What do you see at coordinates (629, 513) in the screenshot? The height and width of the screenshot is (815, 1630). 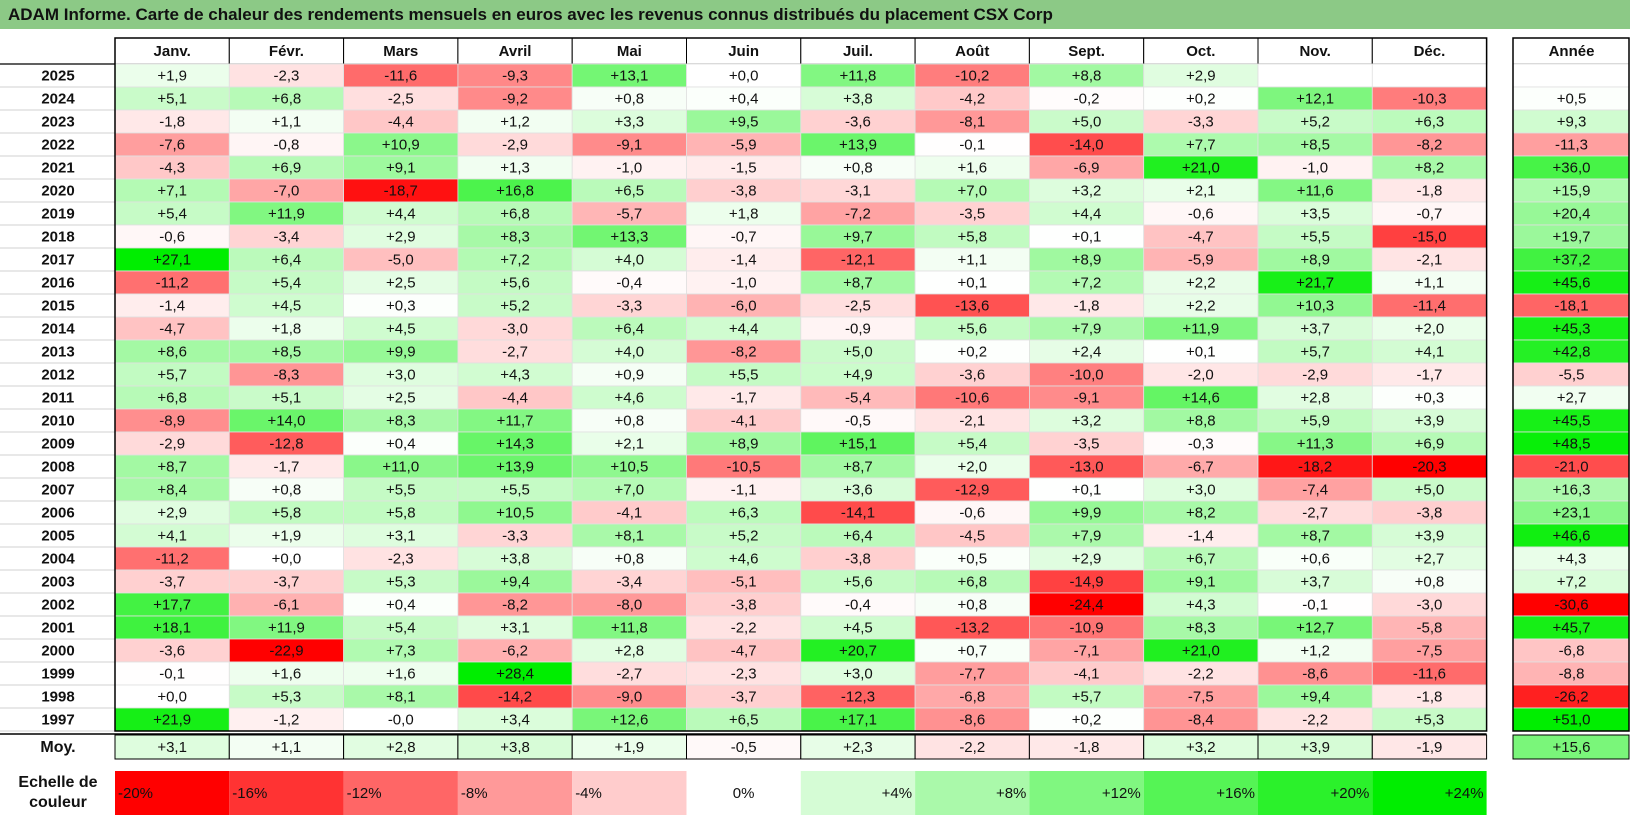 I see `cell-value: -4,1` at bounding box center [629, 513].